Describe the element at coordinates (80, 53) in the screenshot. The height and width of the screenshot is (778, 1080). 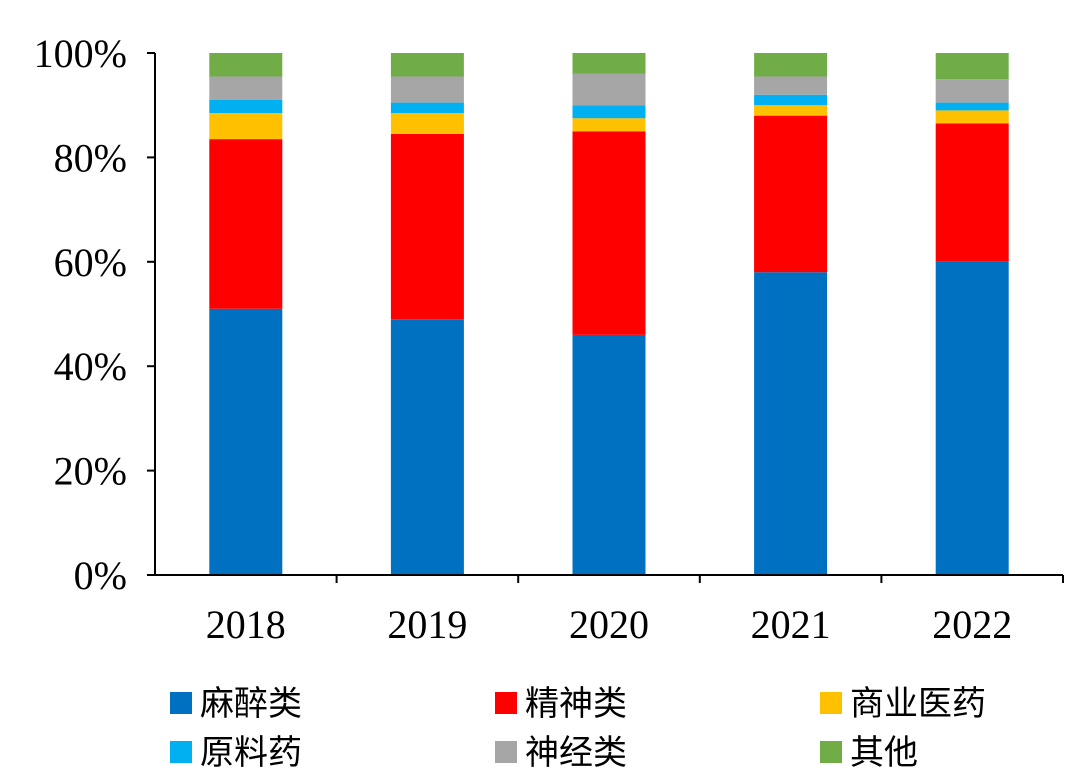
I see `y-tick-label: 100%` at that location.